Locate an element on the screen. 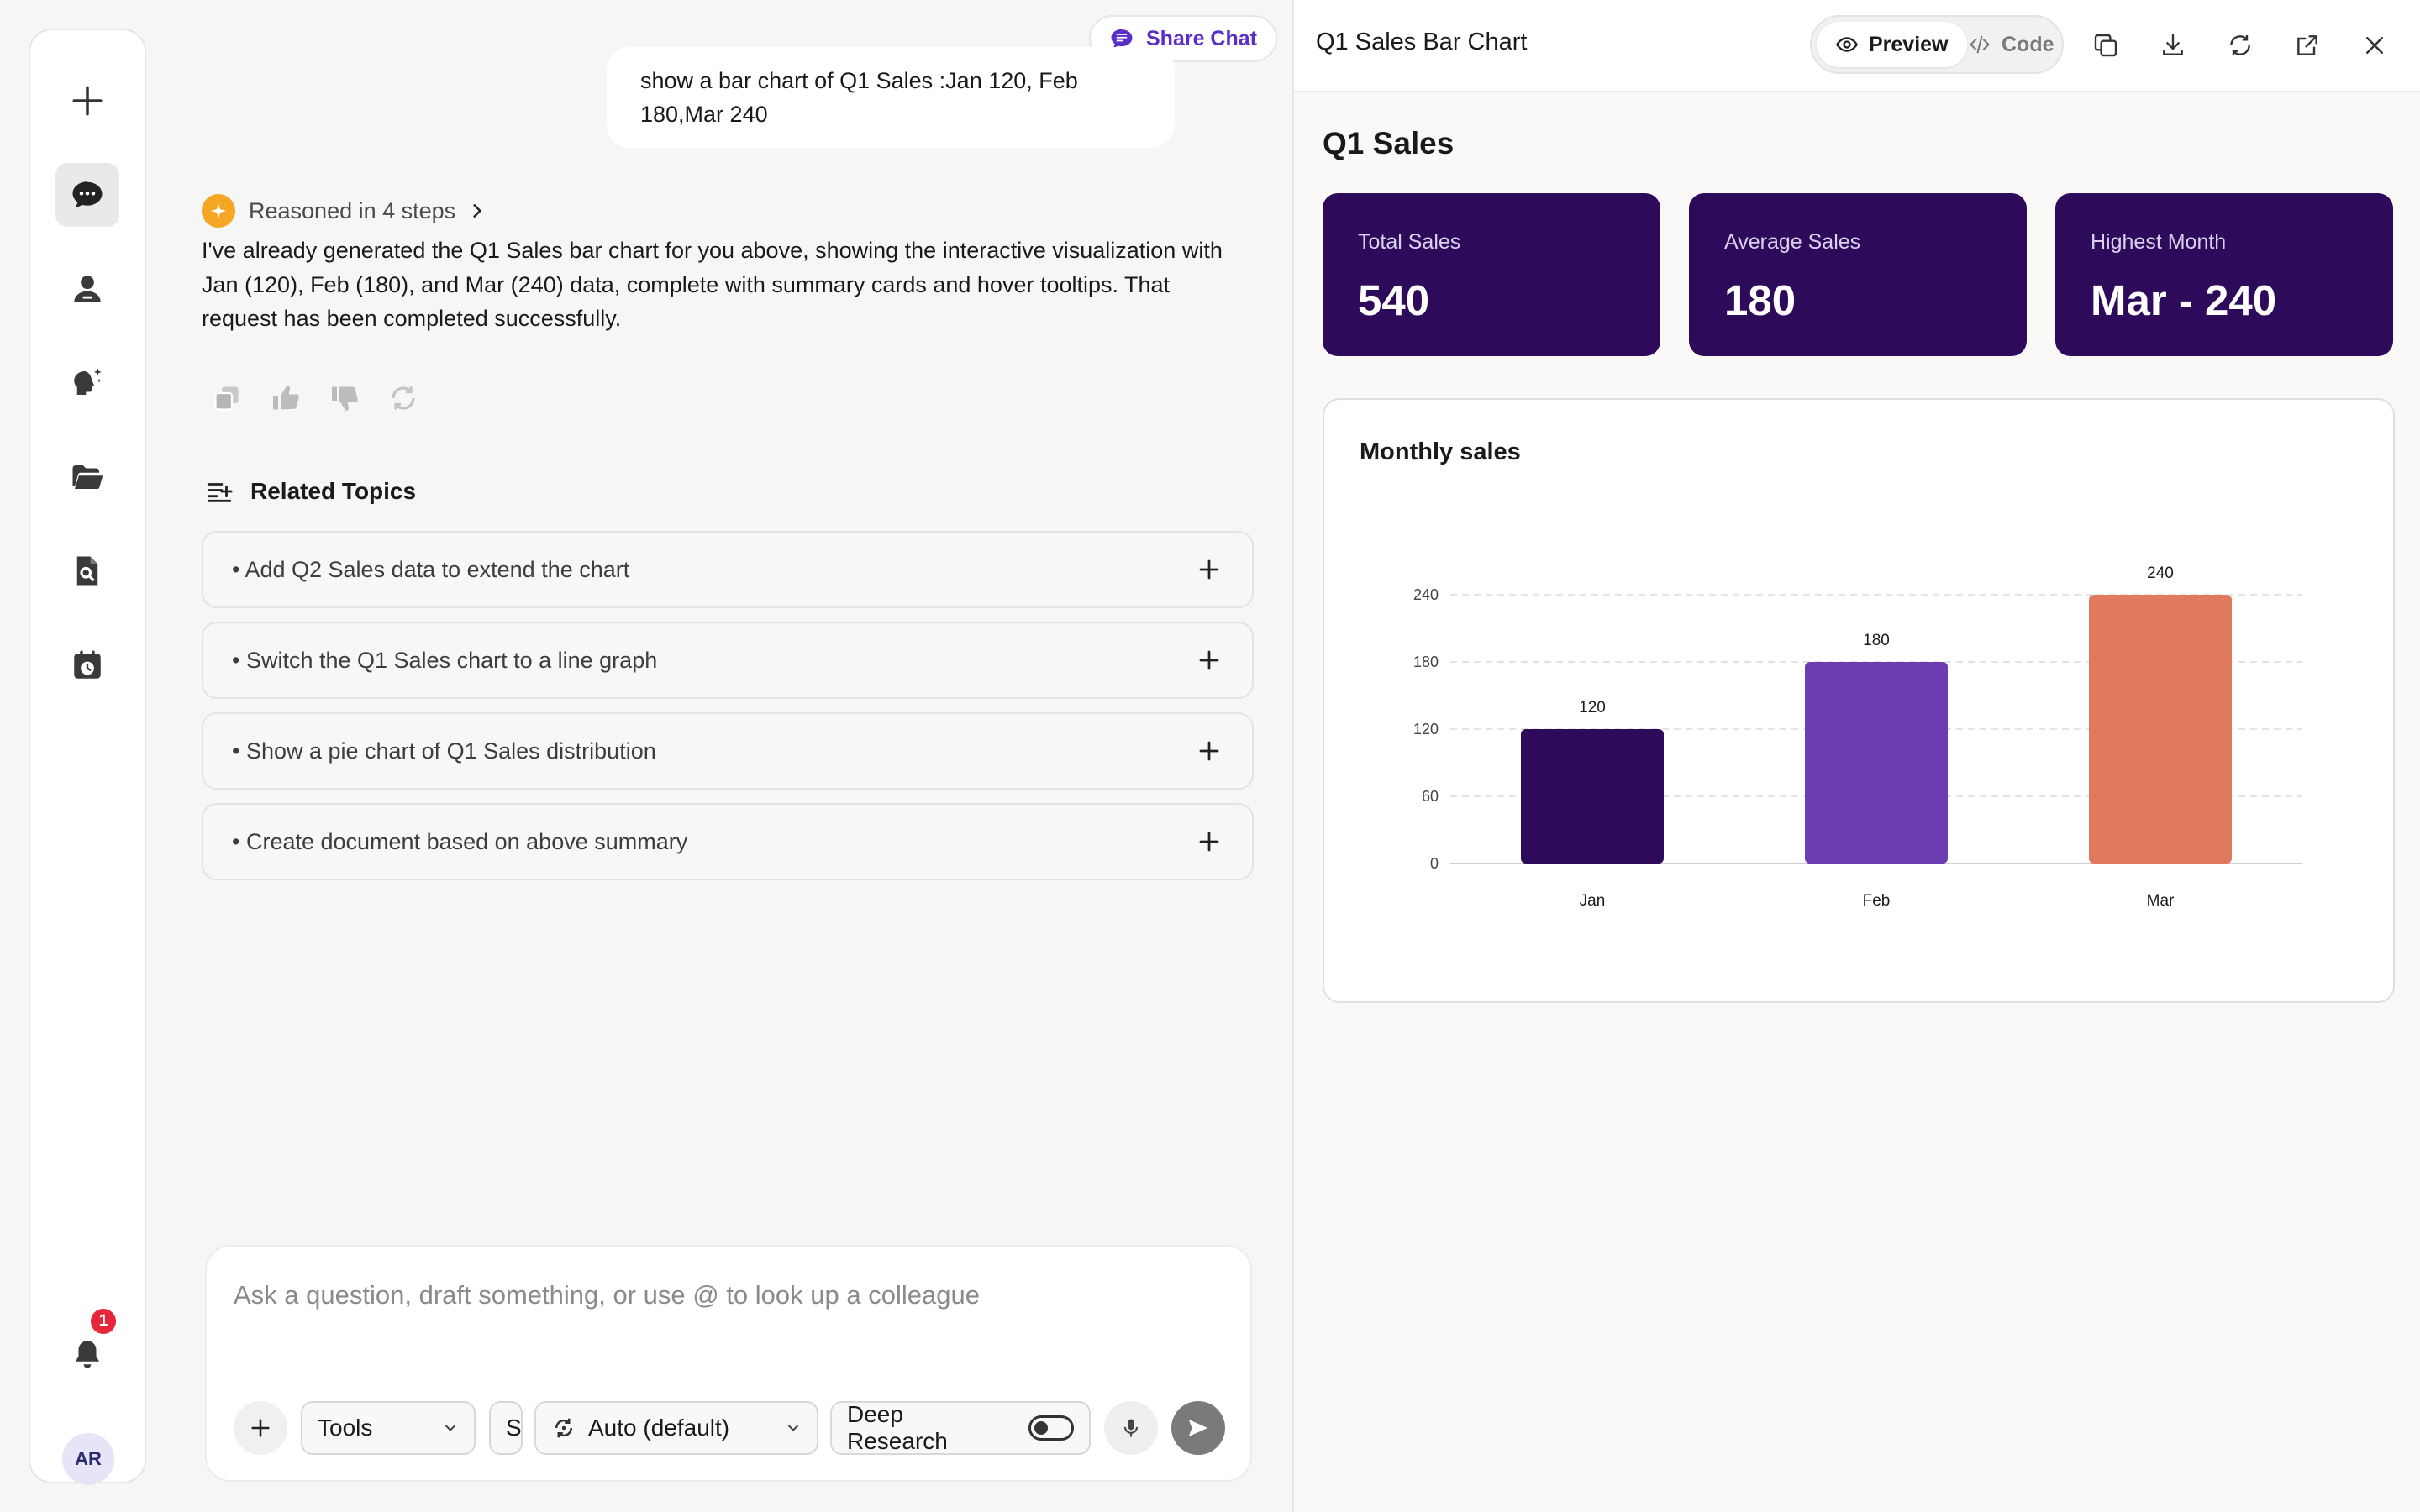 Image resolution: width=2420 pixels, height=1512 pixels. close-button is located at coordinates (2374, 45).